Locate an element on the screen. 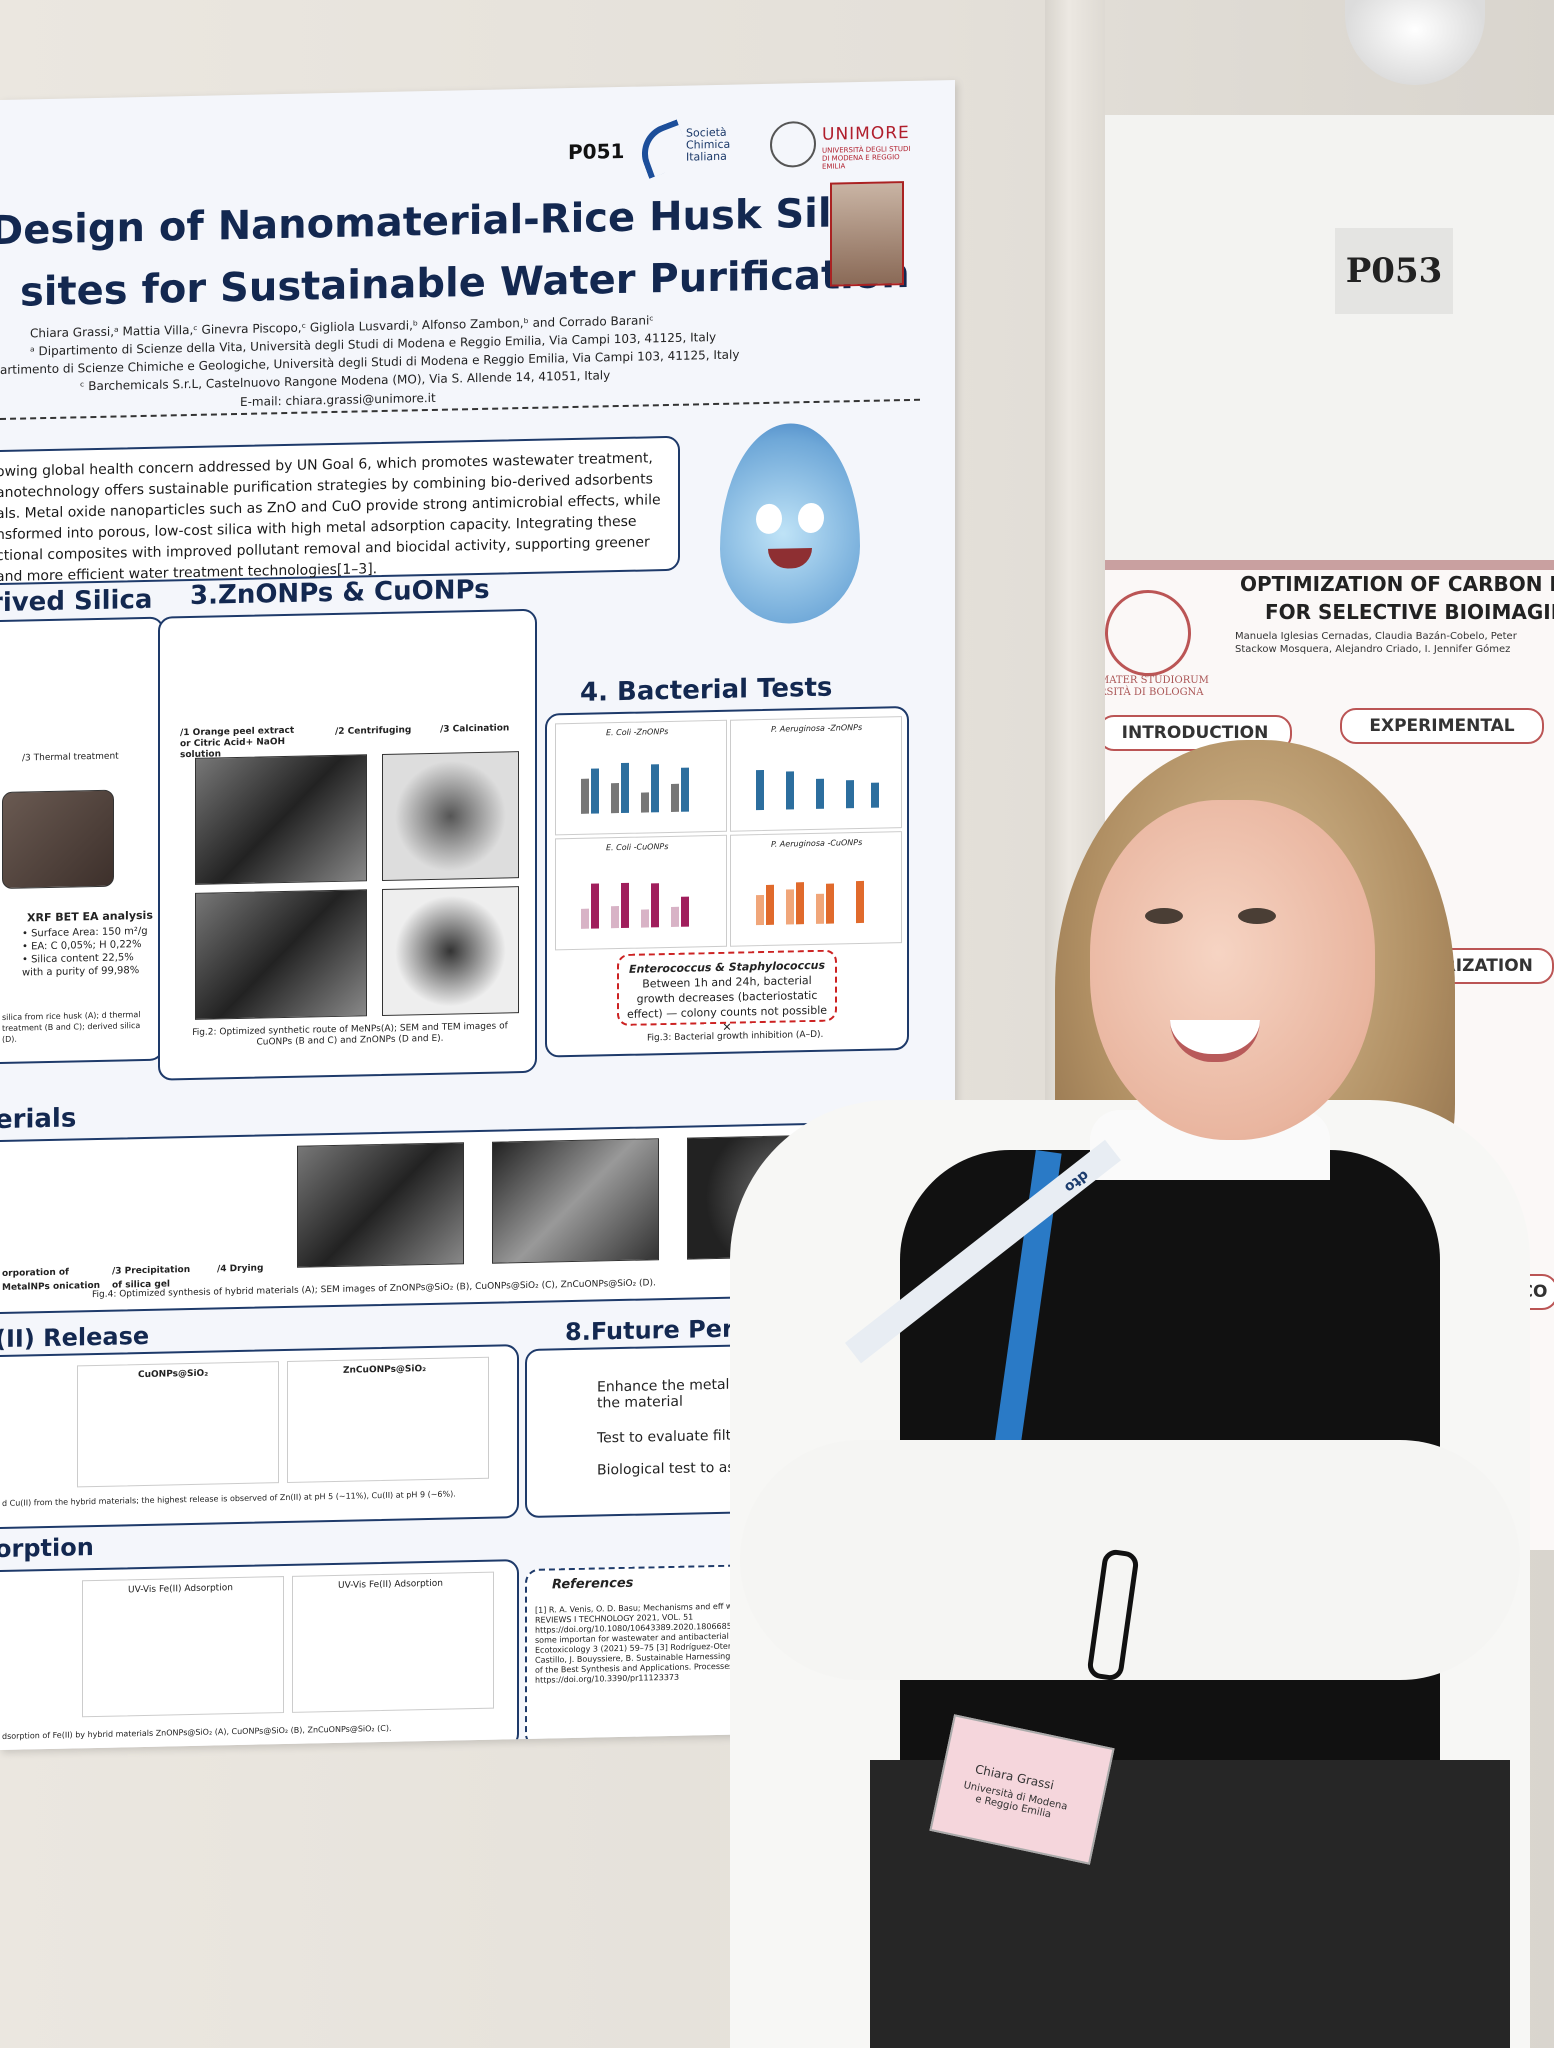  unimore-seal-icon is located at coordinates (793, 144).